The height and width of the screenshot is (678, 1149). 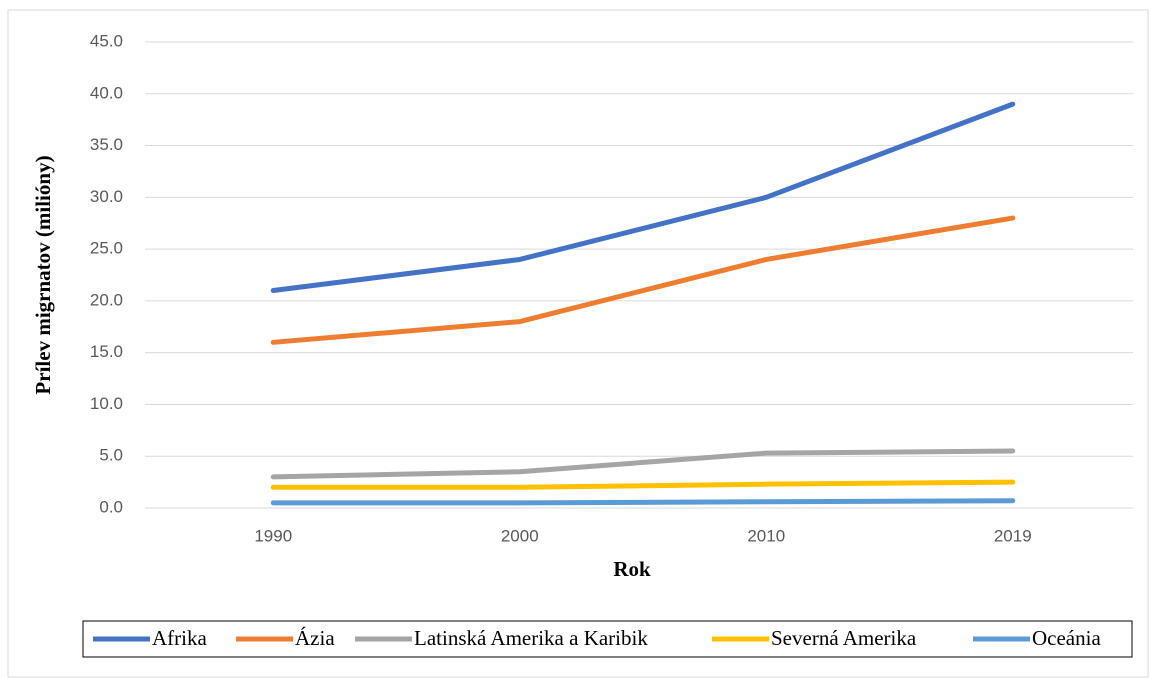 What do you see at coordinates (106, 144) in the screenshot?
I see `y-tick-label: 35.0` at bounding box center [106, 144].